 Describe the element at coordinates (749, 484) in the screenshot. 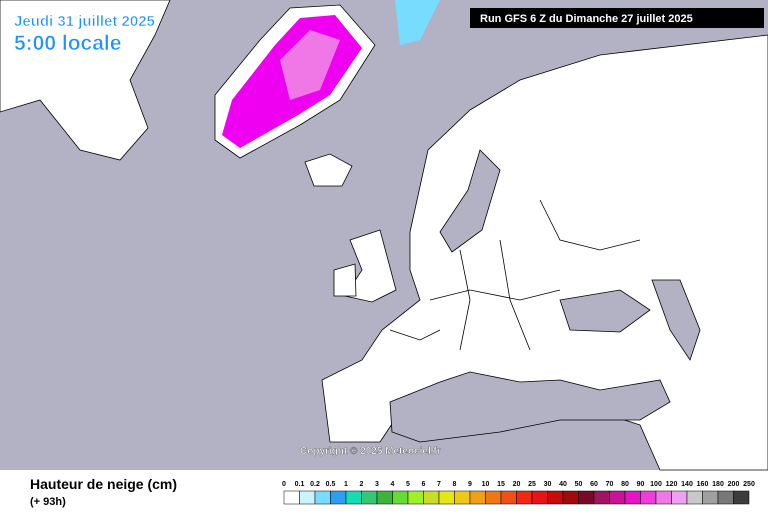

I see `legend-label: 250` at that location.